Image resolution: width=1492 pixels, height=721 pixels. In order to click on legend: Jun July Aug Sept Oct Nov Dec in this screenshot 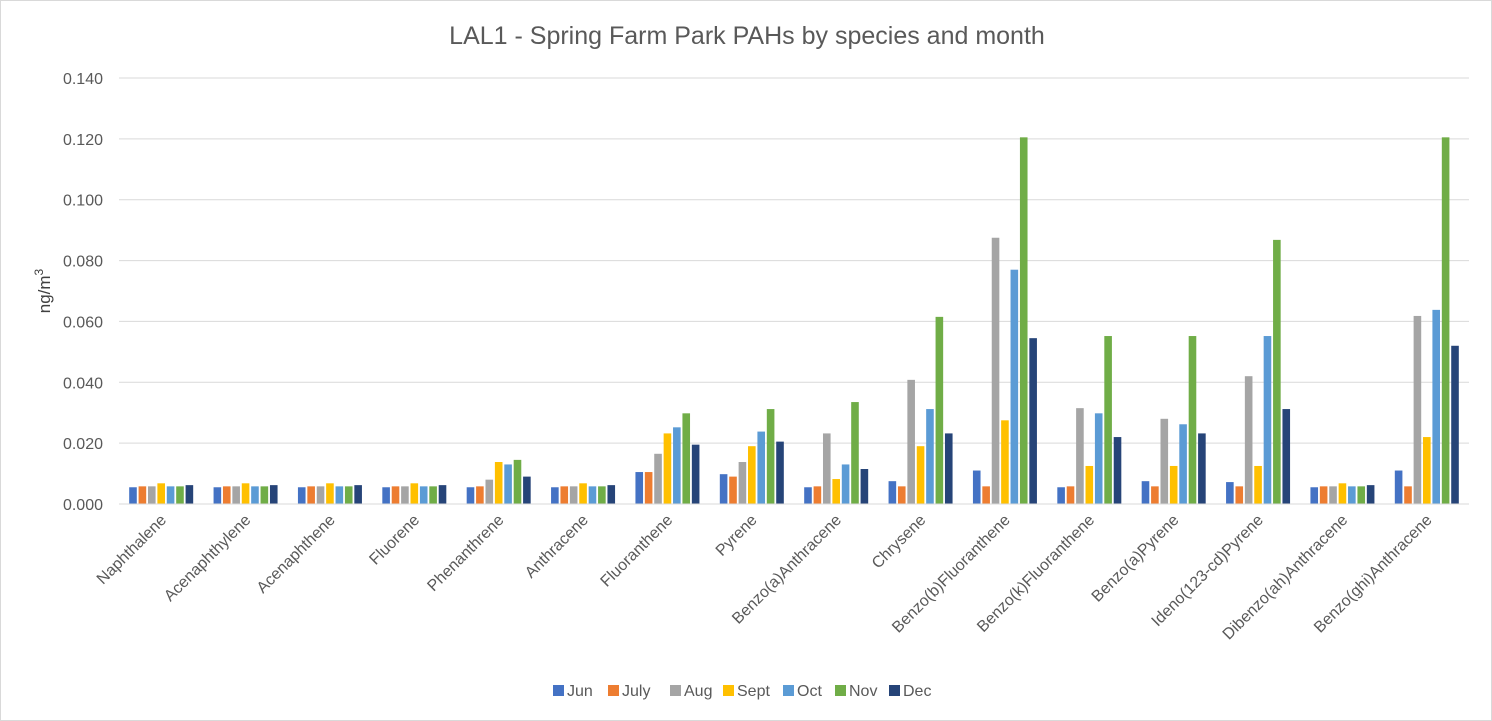, I will do `click(742, 691)`.